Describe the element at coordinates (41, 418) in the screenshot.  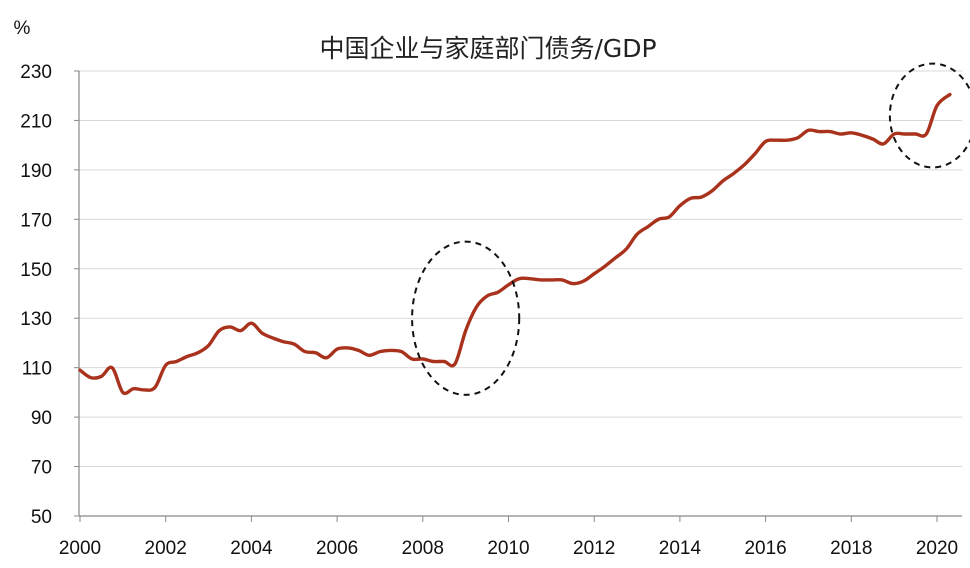
I see `y-tick-label-90: 90` at that location.